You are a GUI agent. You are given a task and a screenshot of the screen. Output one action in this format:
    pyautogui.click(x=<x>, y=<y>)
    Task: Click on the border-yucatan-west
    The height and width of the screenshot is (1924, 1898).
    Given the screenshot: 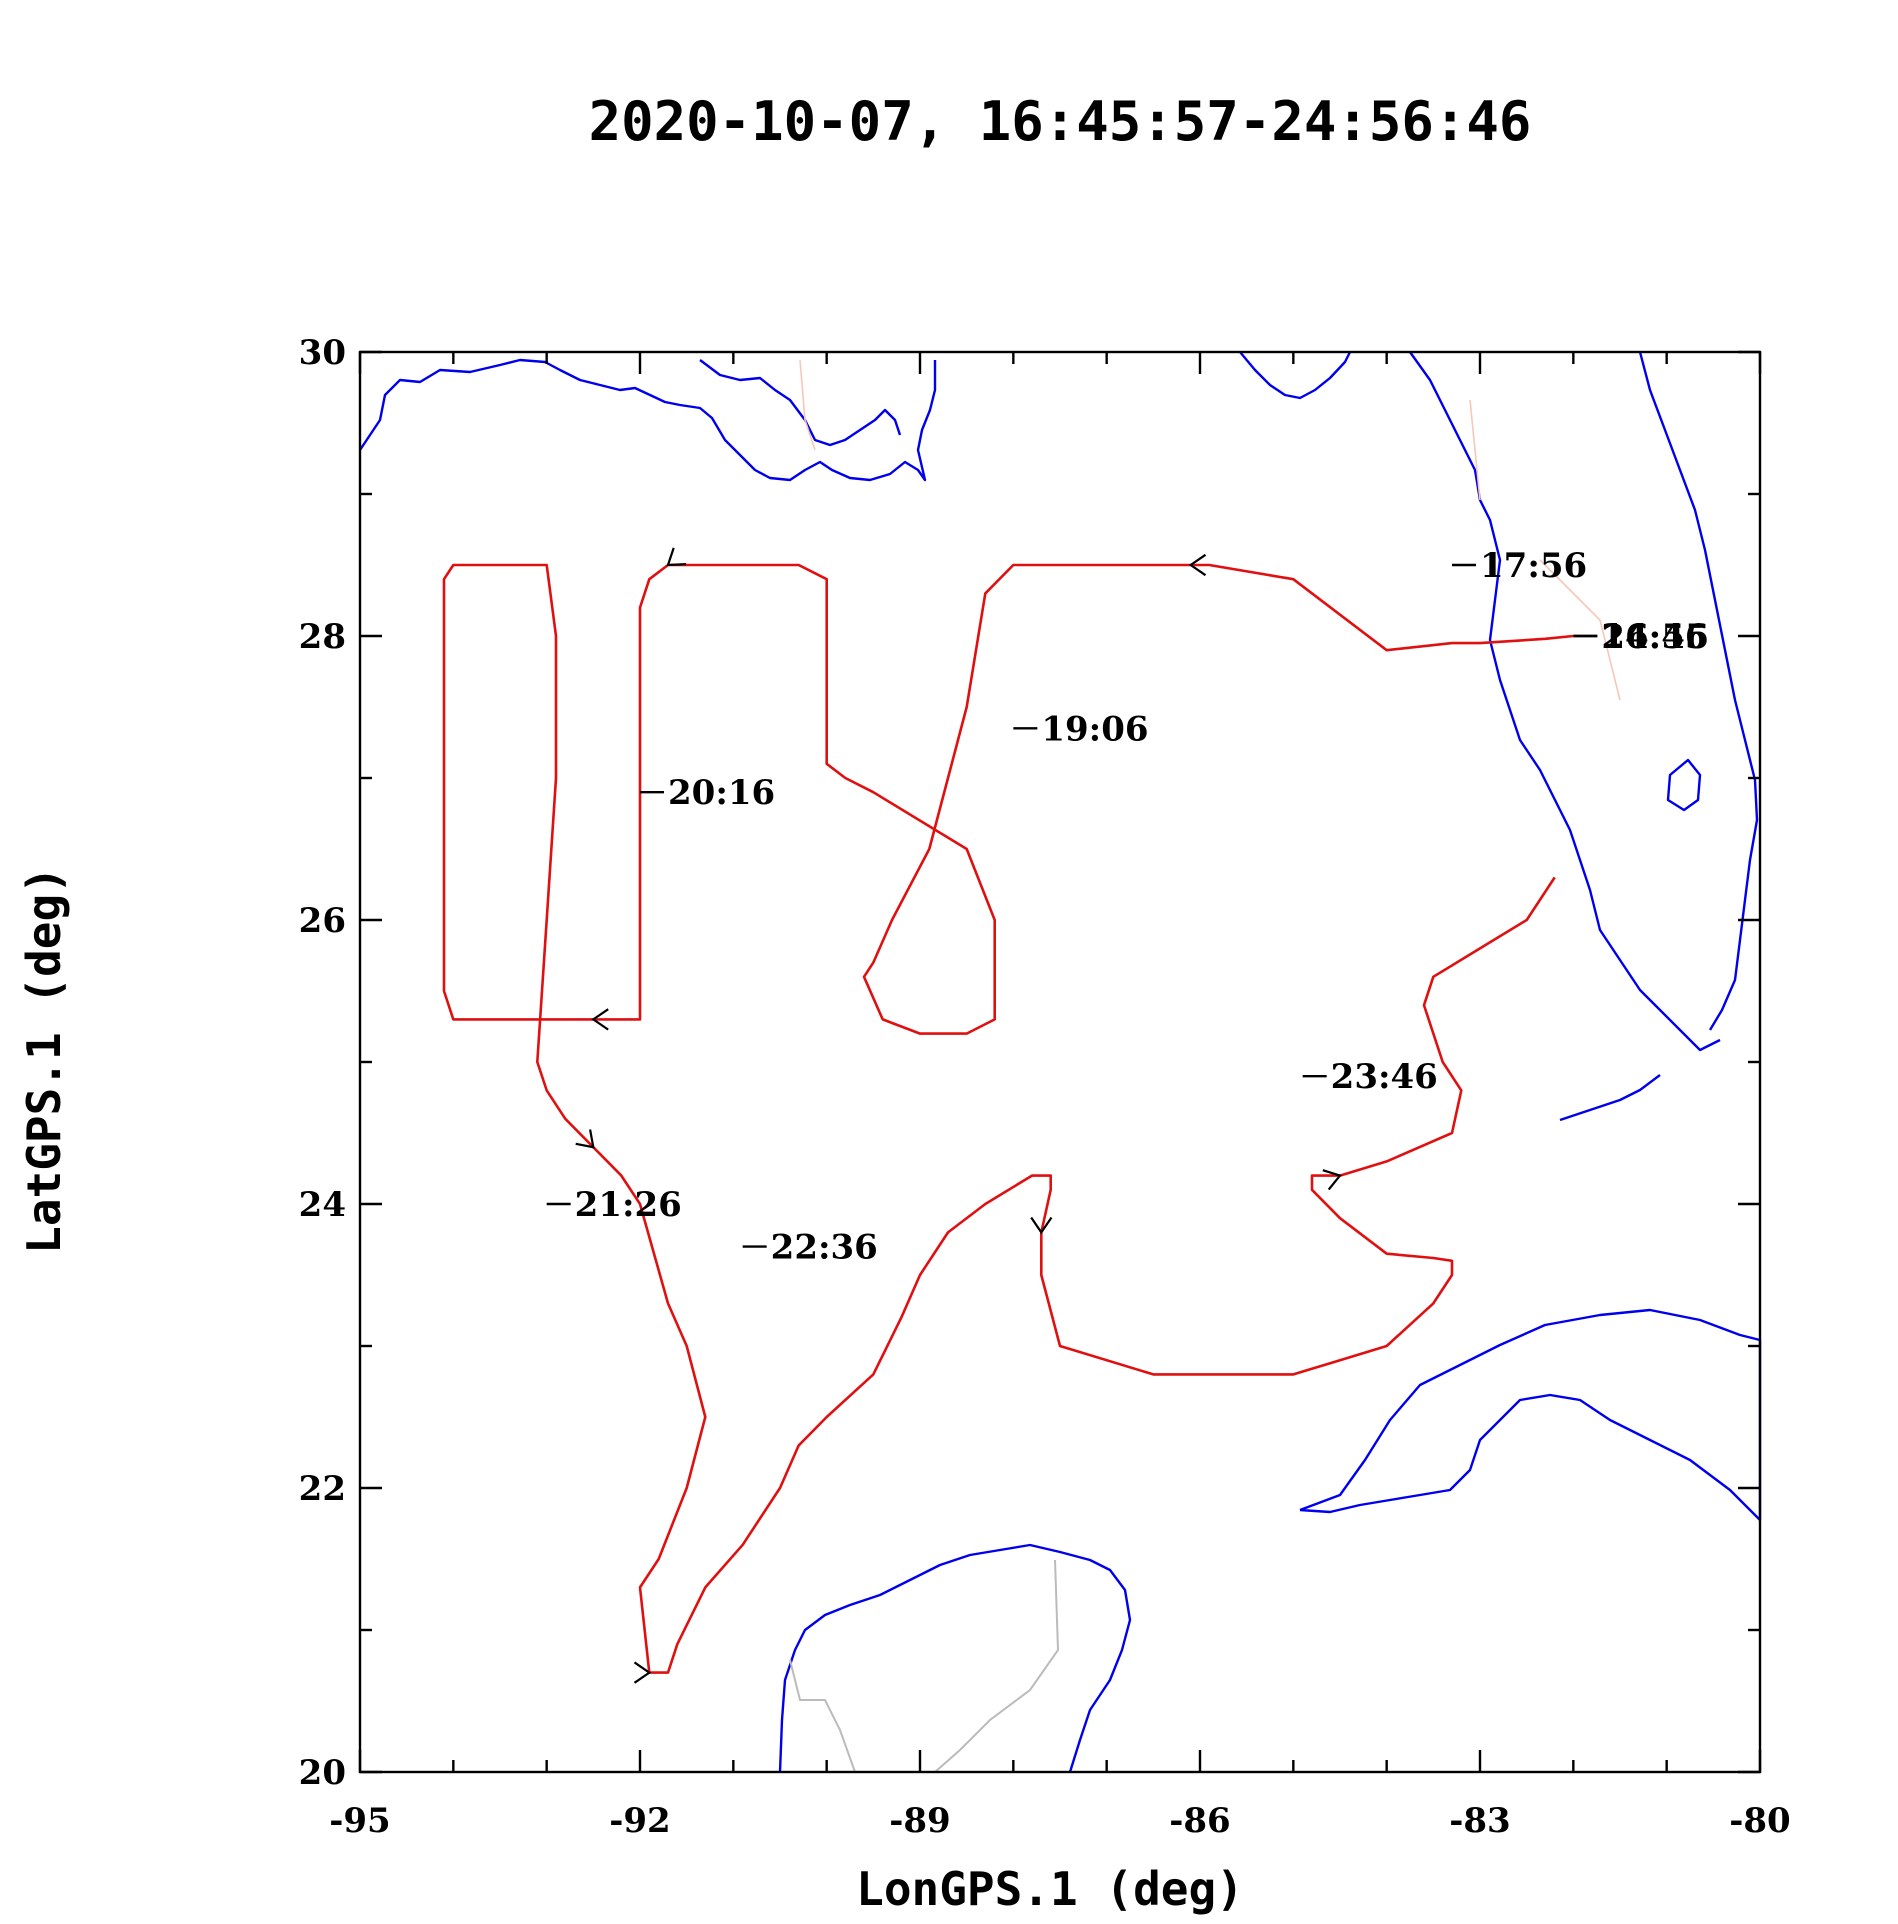 What is the action you would take?
    pyautogui.click(x=822, y=1716)
    